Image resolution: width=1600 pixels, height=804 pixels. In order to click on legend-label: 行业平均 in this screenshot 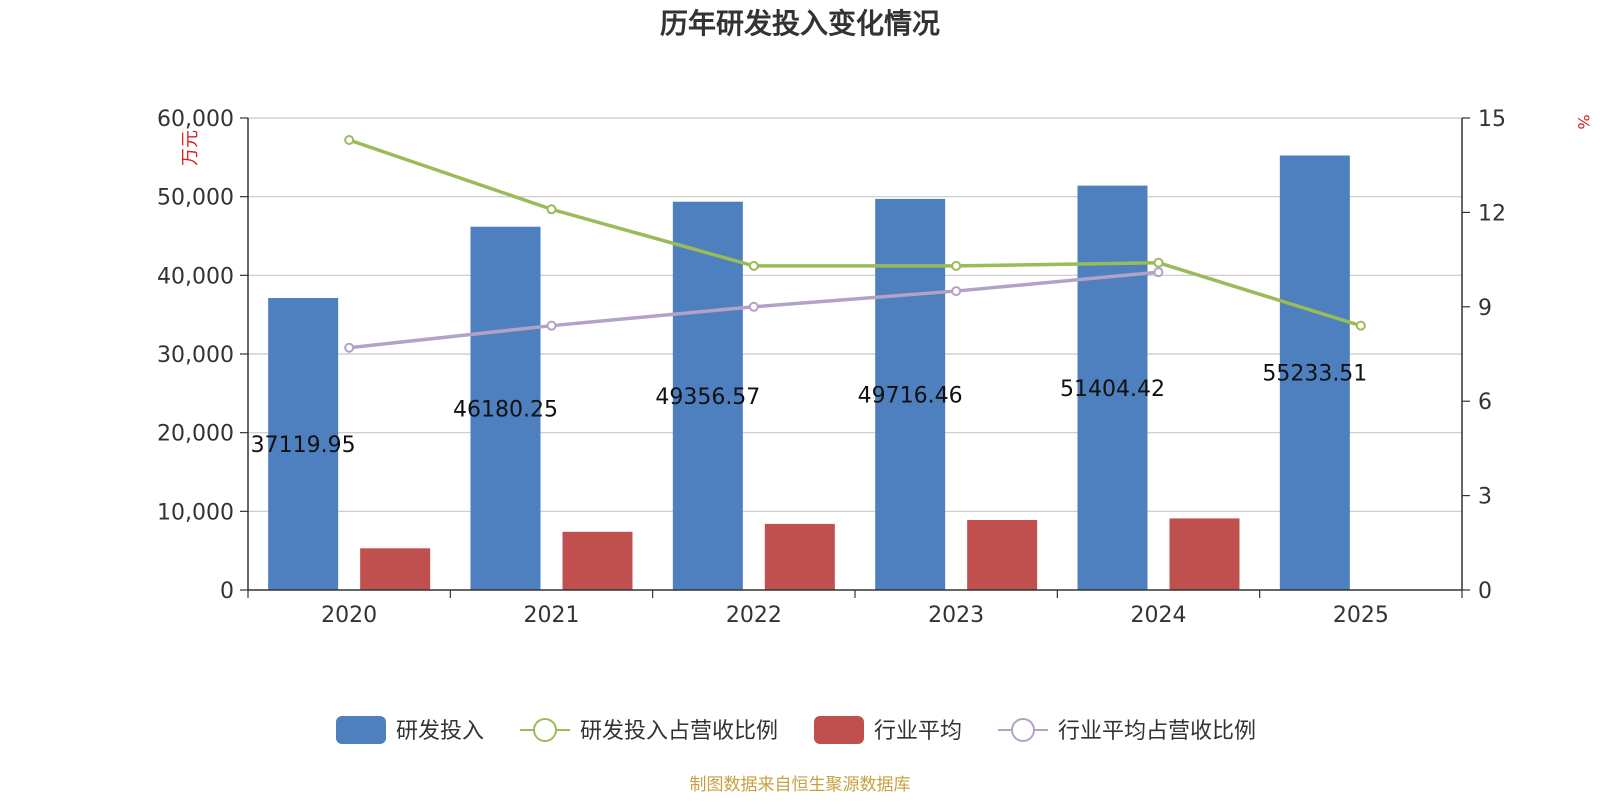, I will do `click(918, 731)`.